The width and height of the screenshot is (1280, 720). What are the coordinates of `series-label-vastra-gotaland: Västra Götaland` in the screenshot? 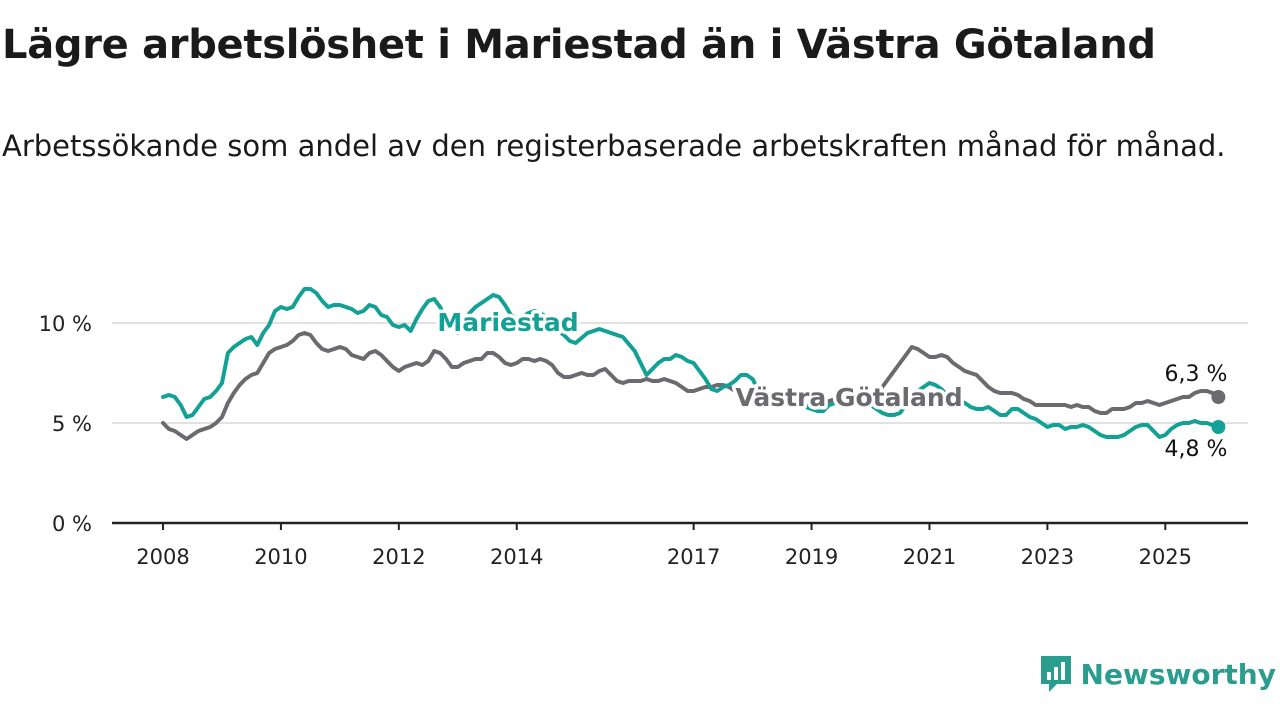 It's located at (848, 397).